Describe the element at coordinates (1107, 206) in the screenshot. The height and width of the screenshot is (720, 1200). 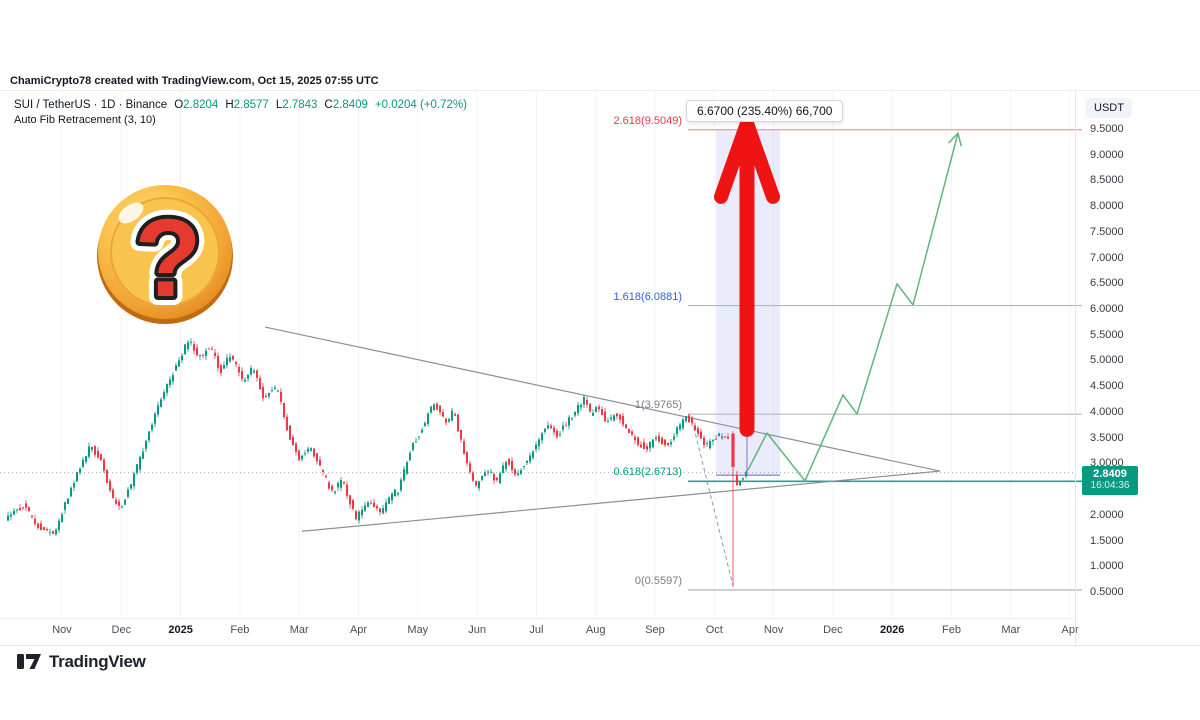
I see `price-tick-label: 8.0000` at that location.